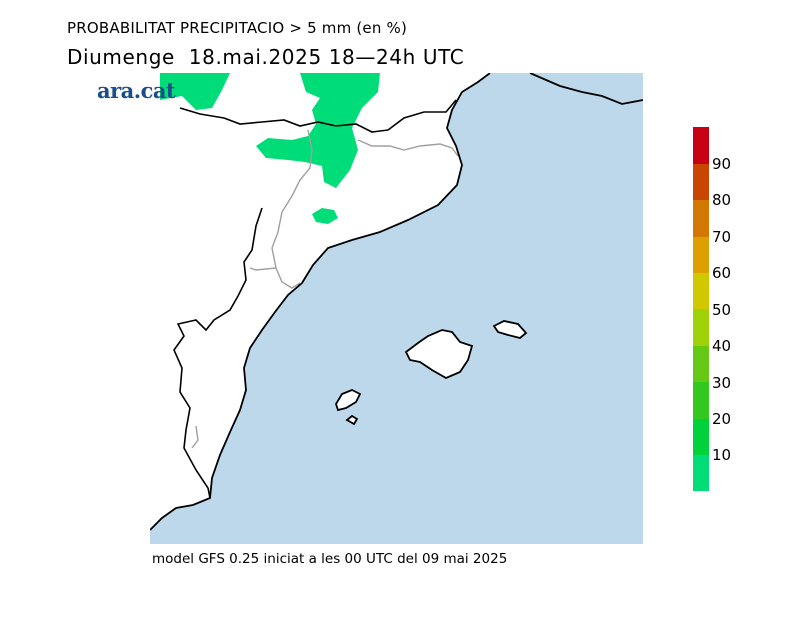  What do you see at coordinates (722, 310) in the screenshot?
I see `legend-label: 50` at bounding box center [722, 310].